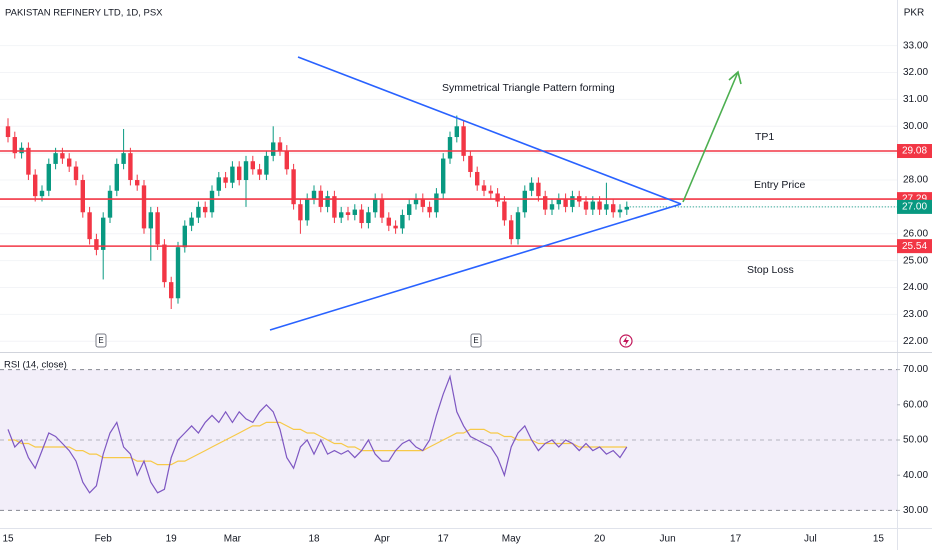 Image resolution: width=932 pixels, height=550 pixels. Describe the element at coordinates (528, 88) in the screenshot. I see `pattern-annotation: Symmetrical Triangle Pattern forming` at that location.